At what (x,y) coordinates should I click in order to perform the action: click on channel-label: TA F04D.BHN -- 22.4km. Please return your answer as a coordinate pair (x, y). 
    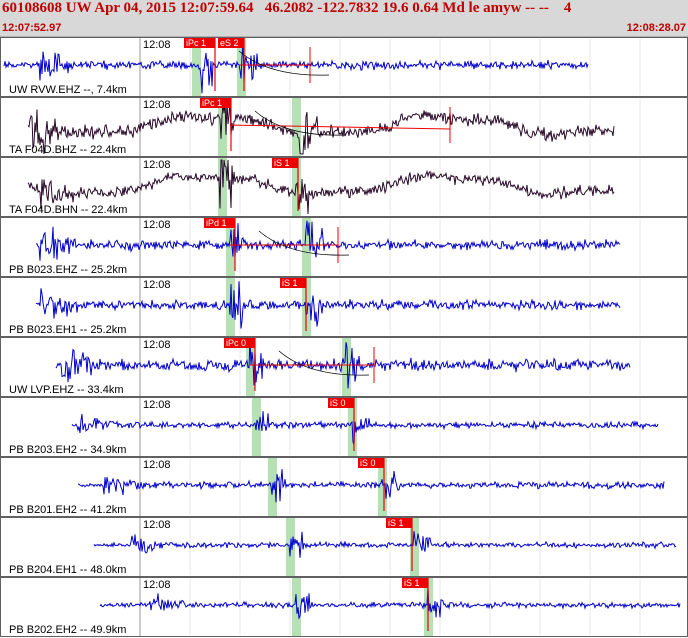
    Looking at the image, I should click on (68, 210).